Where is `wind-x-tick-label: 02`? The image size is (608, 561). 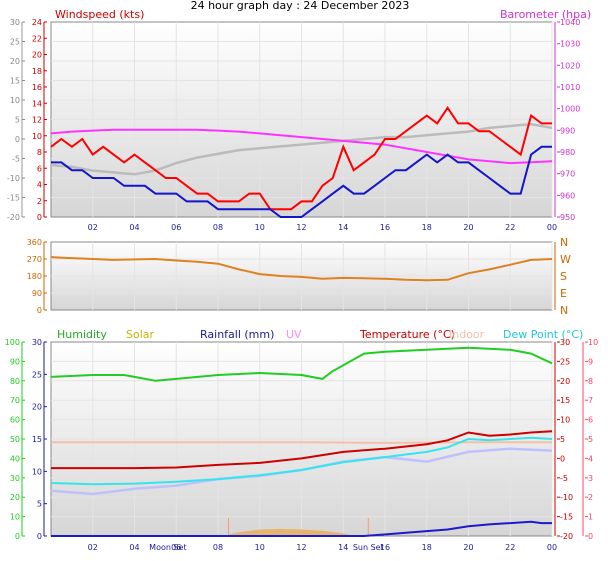
wind-x-tick-label: 02 is located at coordinates (93, 227).